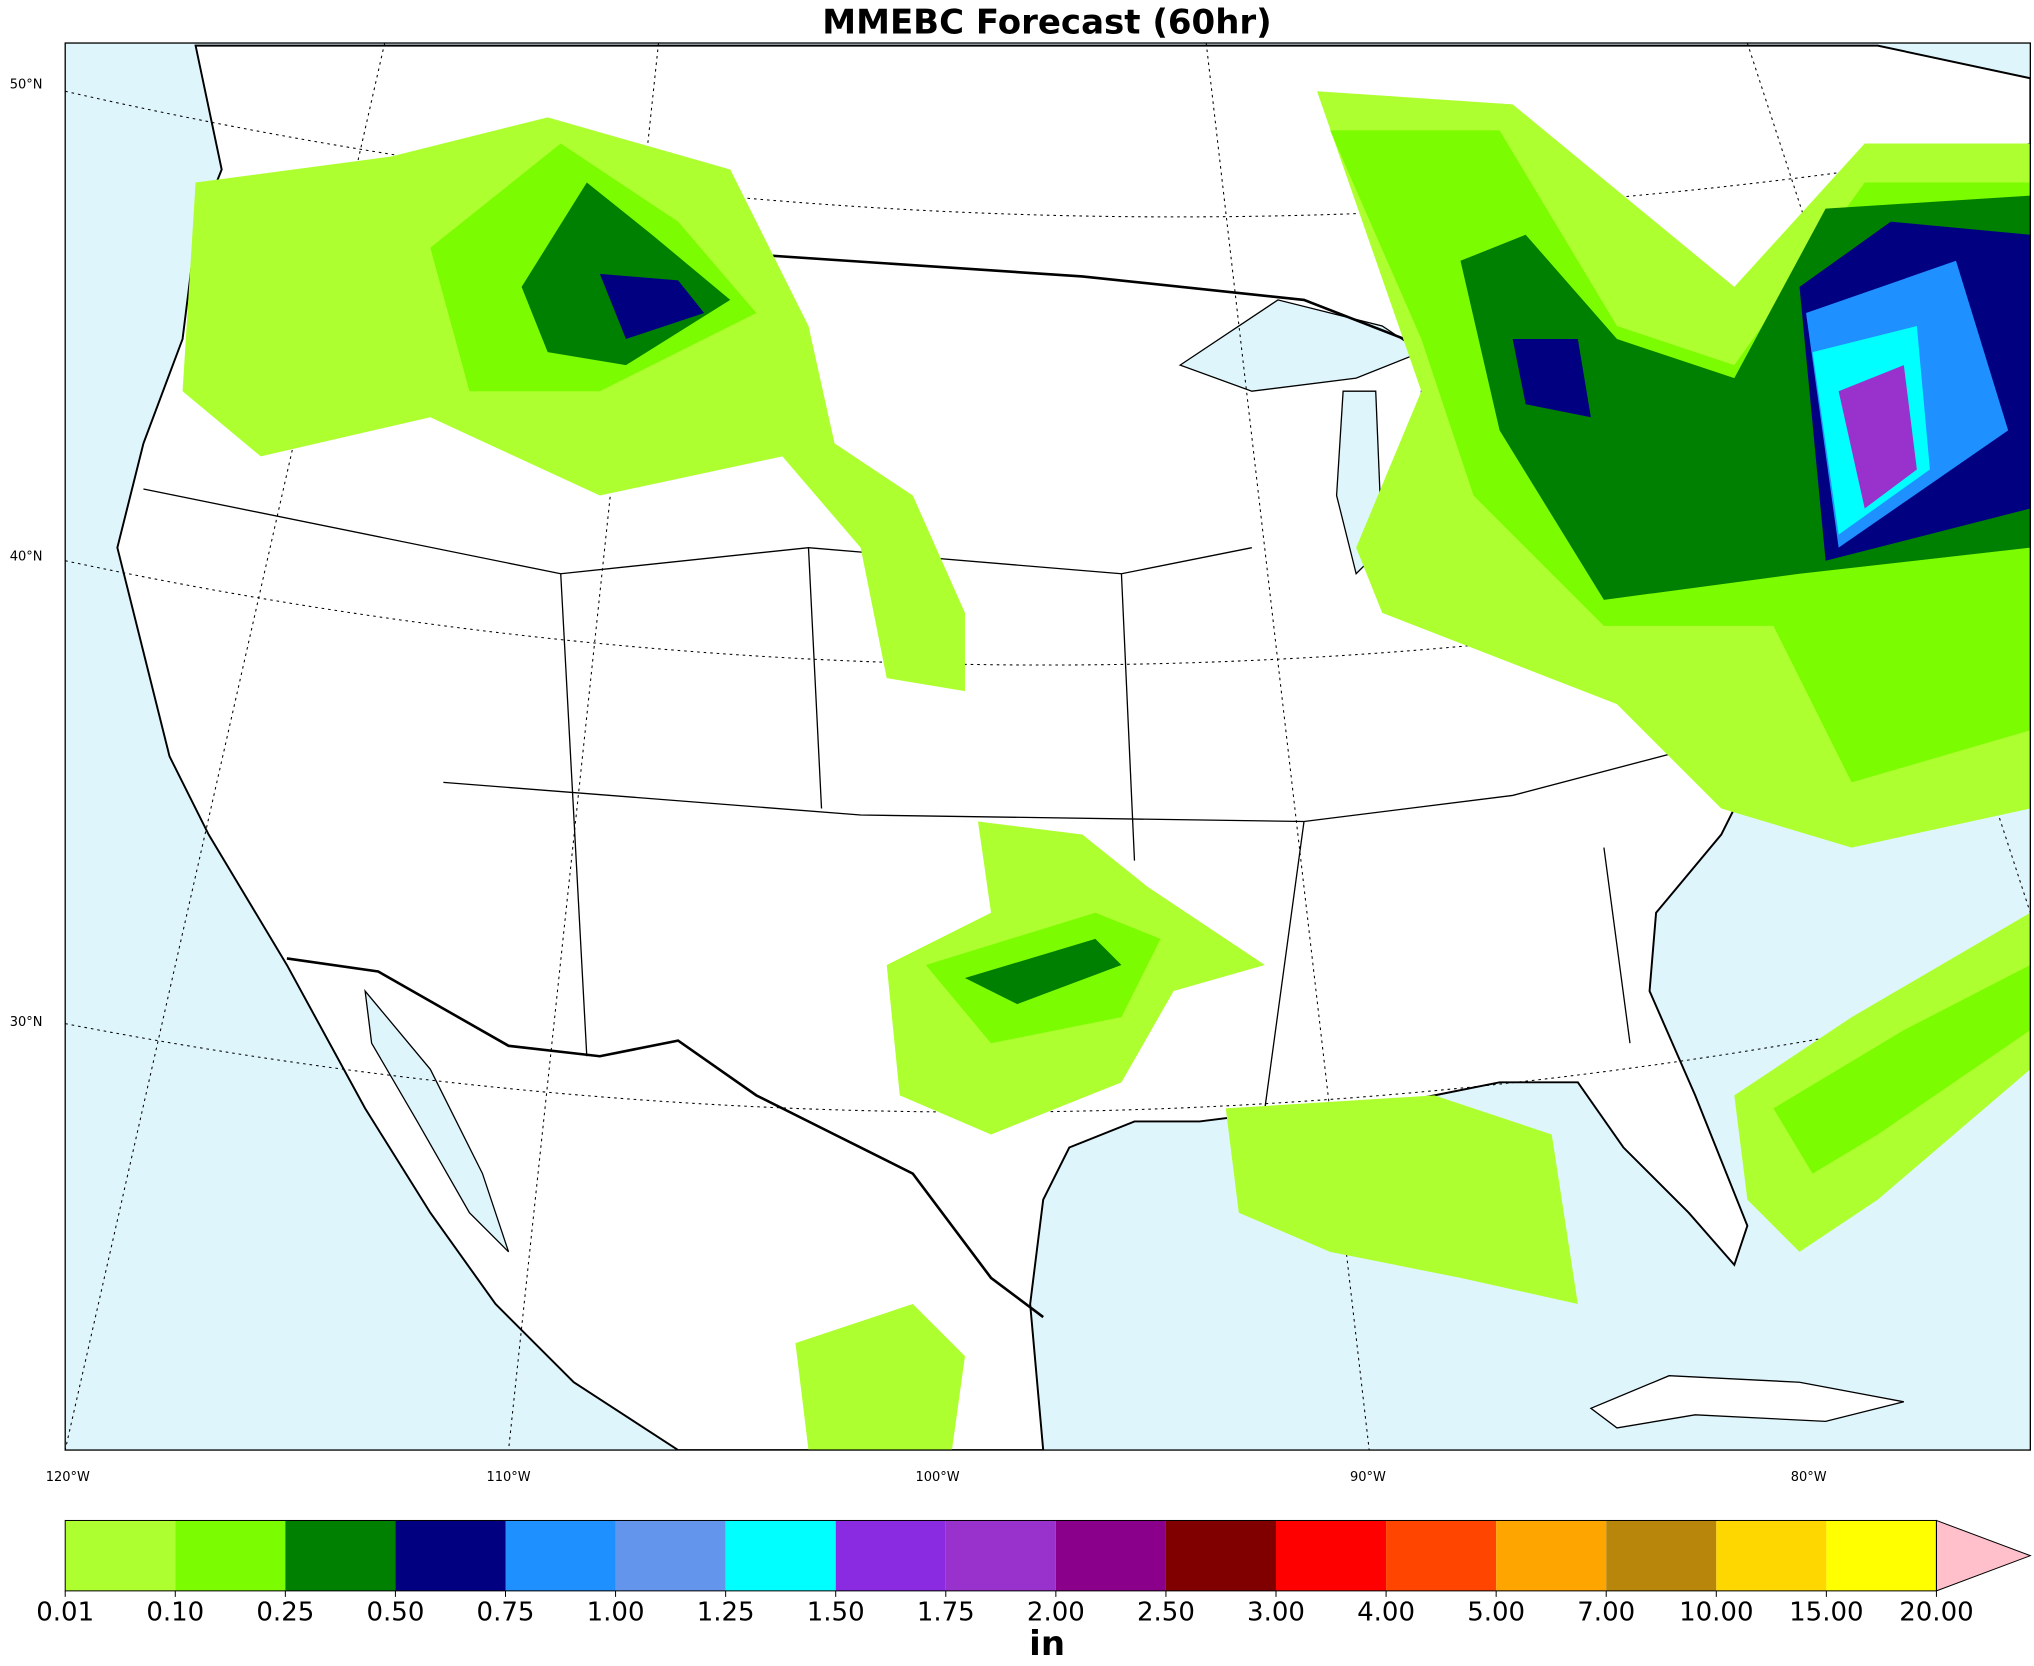 Image resolution: width=2034 pixels, height=1666 pixels. I want to click on colorbar-level: 20.00, so click(1936, 1613).